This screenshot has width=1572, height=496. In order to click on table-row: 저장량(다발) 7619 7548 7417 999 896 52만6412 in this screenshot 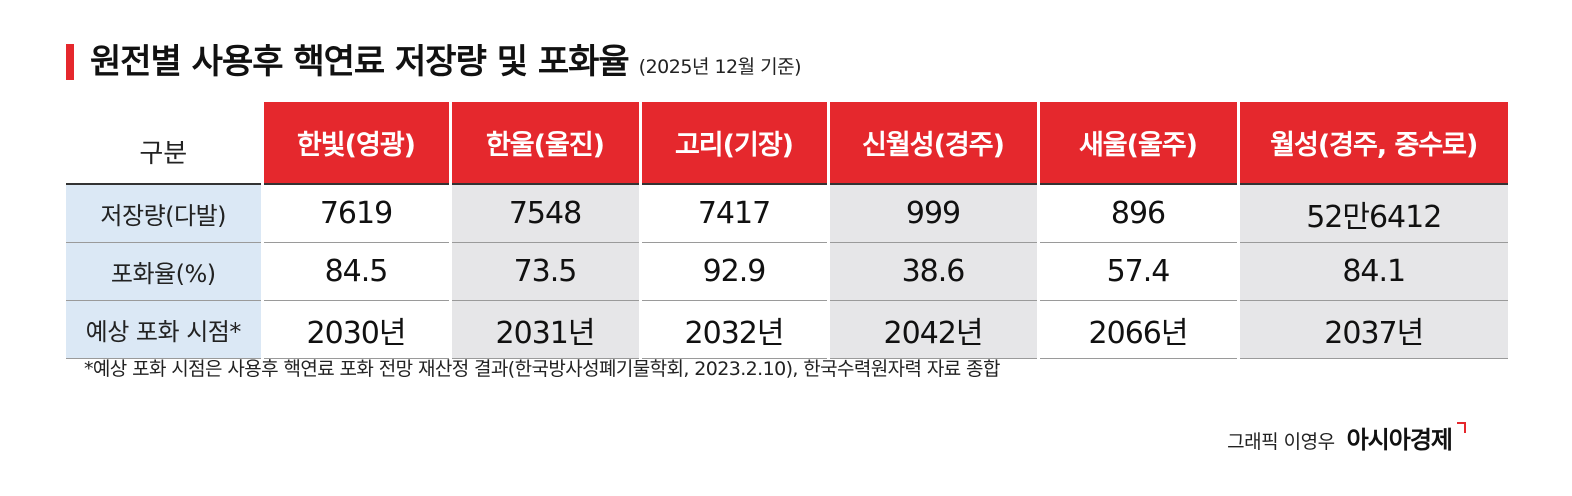, I will do `click(787, 213)`.